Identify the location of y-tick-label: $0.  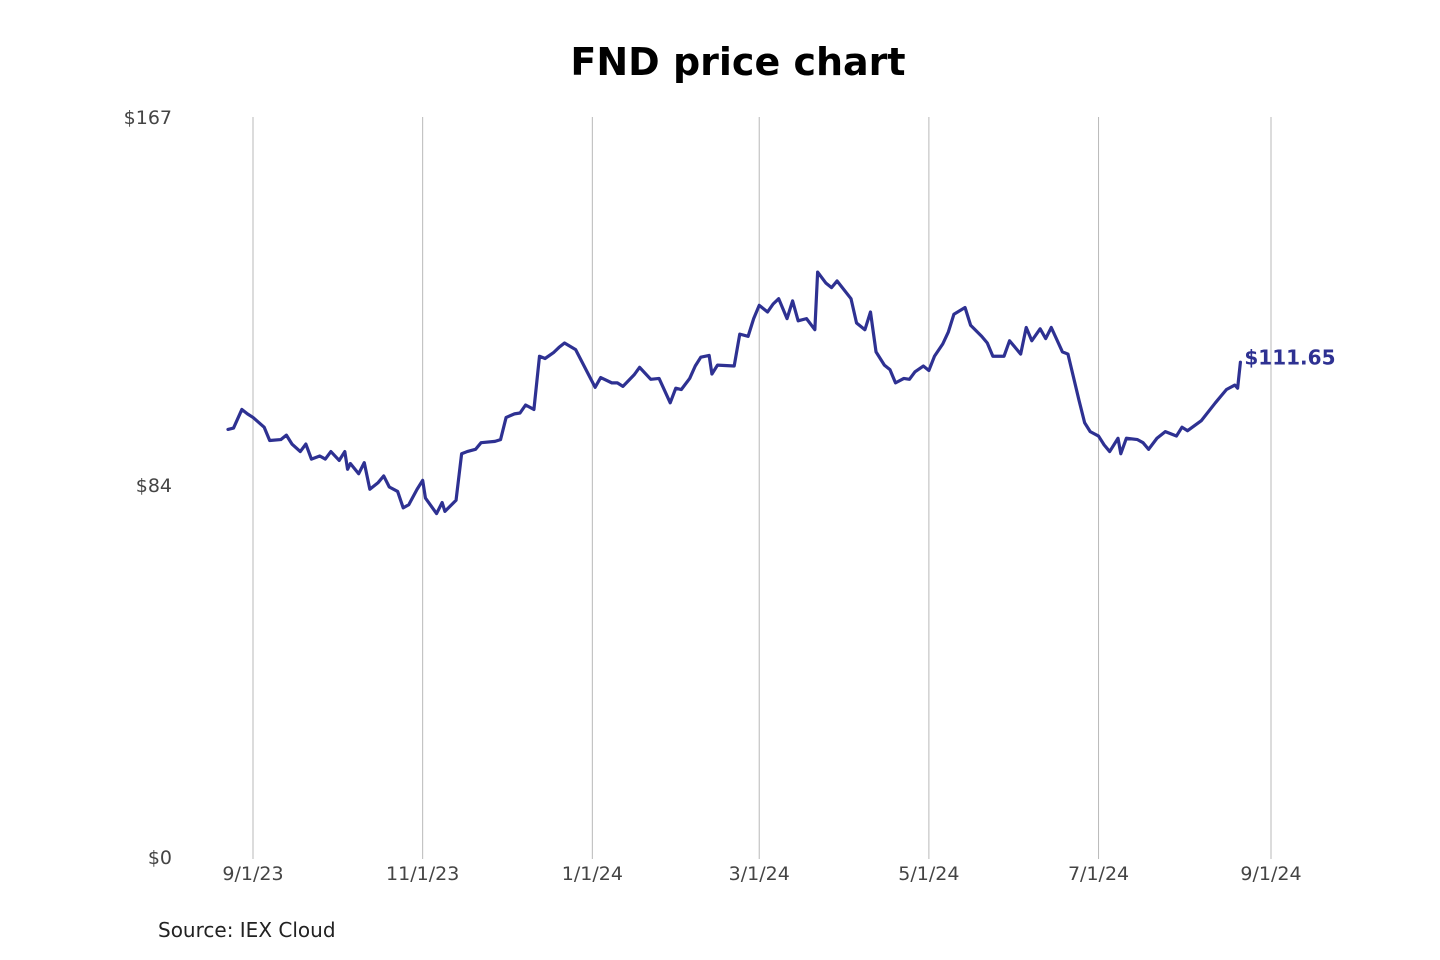
(160, 858).